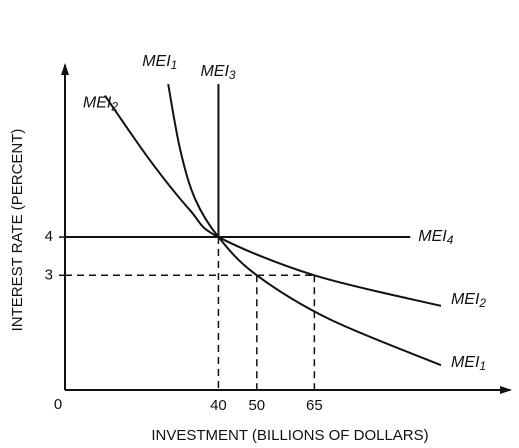 The image size is (519, 448). What do you see at coordinates (256, 405) in the screenshot?
I see `x-tick-label: 50` at bounding box center [256, 405].